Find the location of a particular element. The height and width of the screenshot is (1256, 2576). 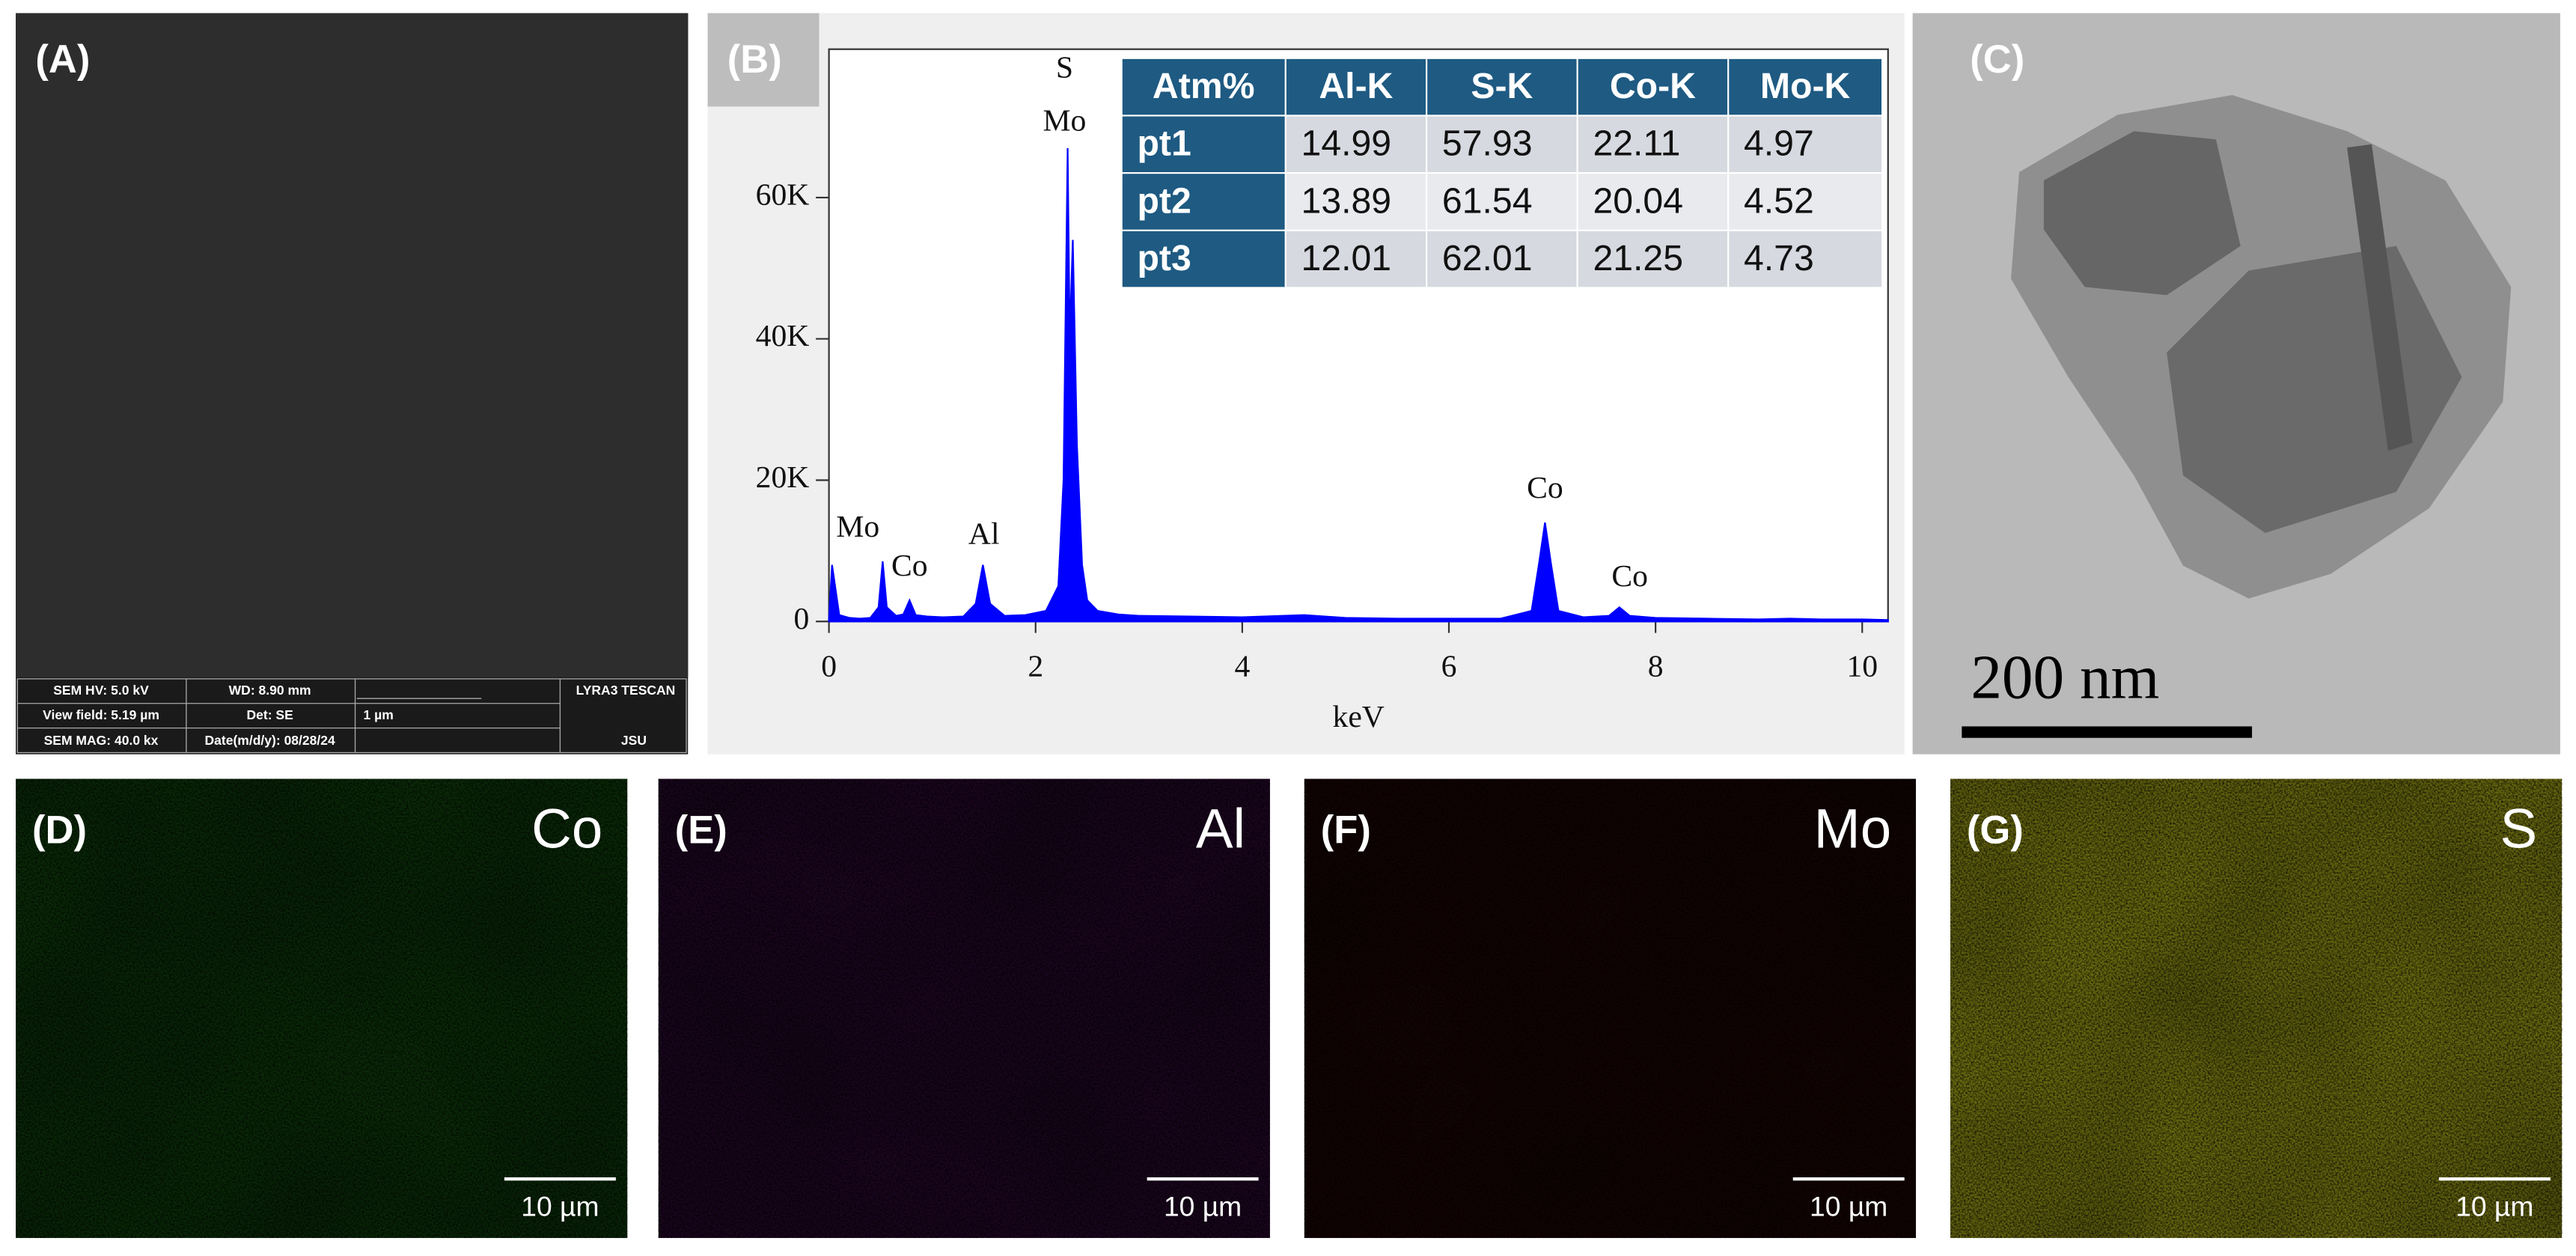

sem-scale: 1 µm is located at coordinates (379, 714).